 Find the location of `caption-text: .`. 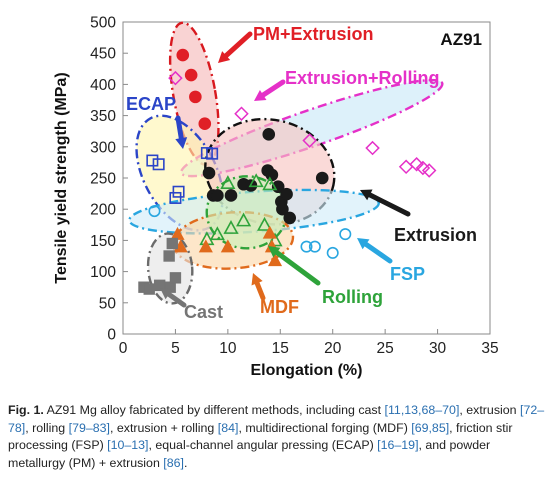

caption-text: . is located at coordinates (185, 462).